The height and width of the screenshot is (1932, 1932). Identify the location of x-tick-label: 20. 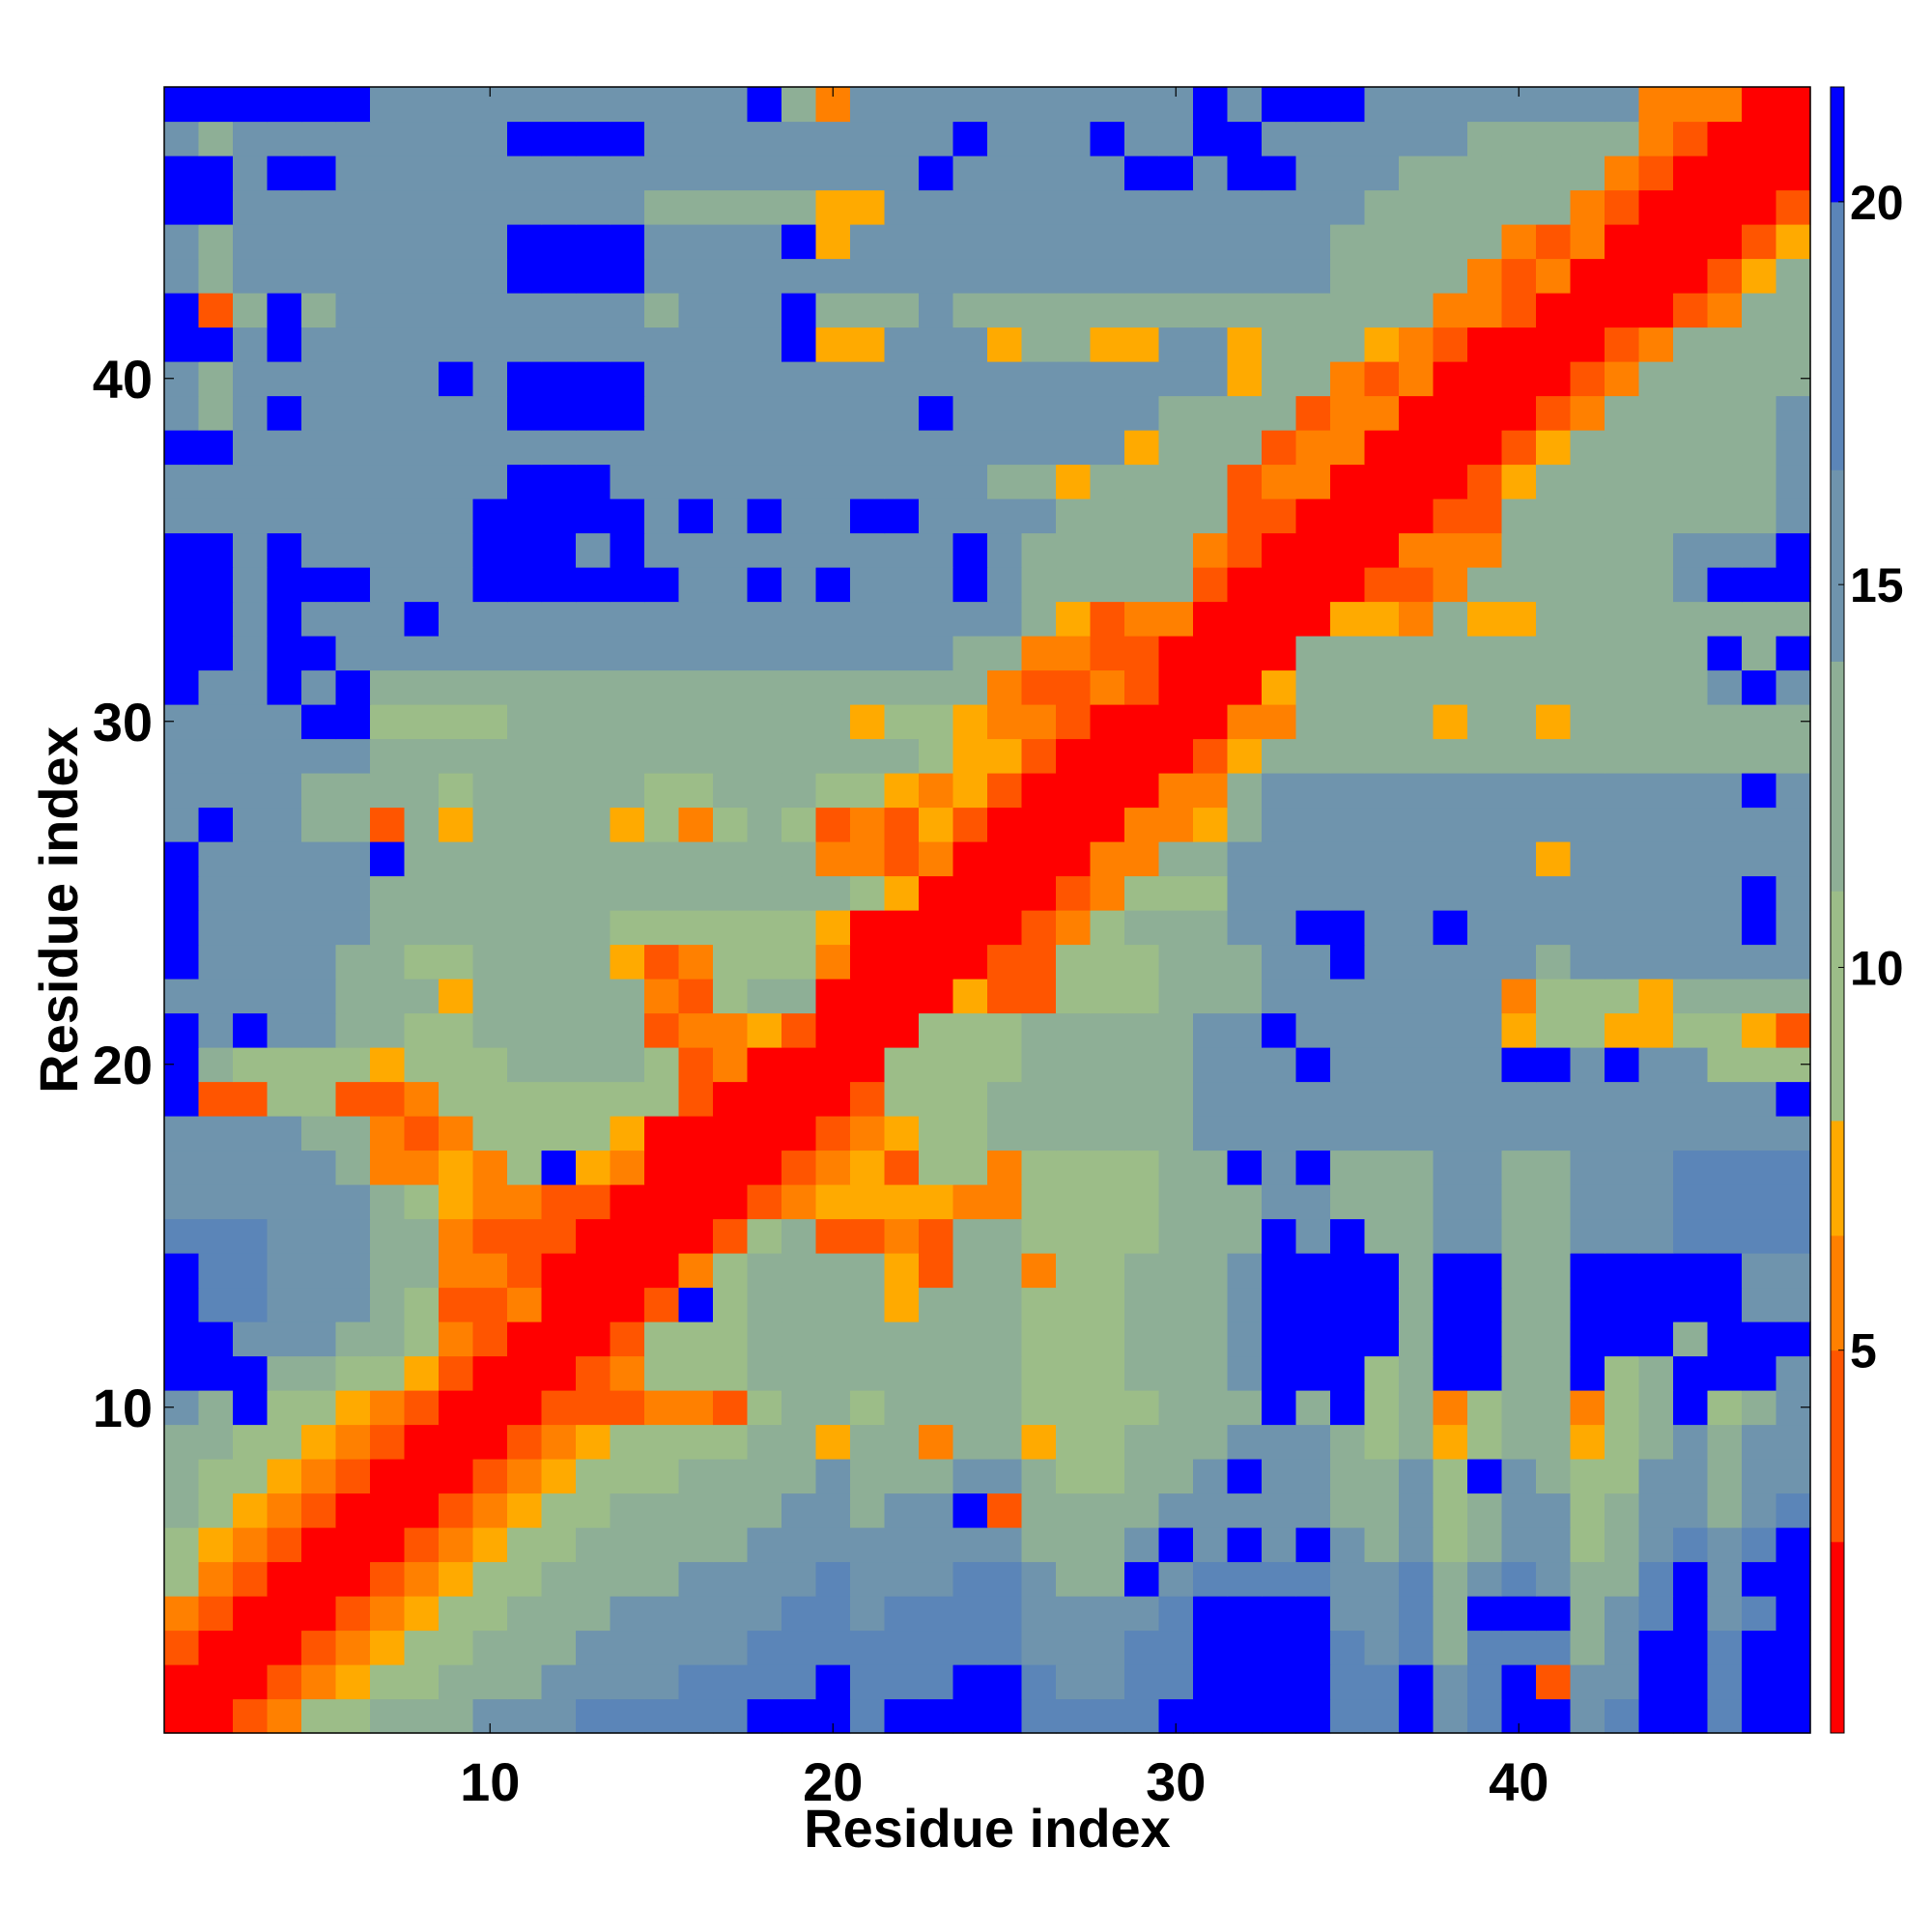
(833, 1781).